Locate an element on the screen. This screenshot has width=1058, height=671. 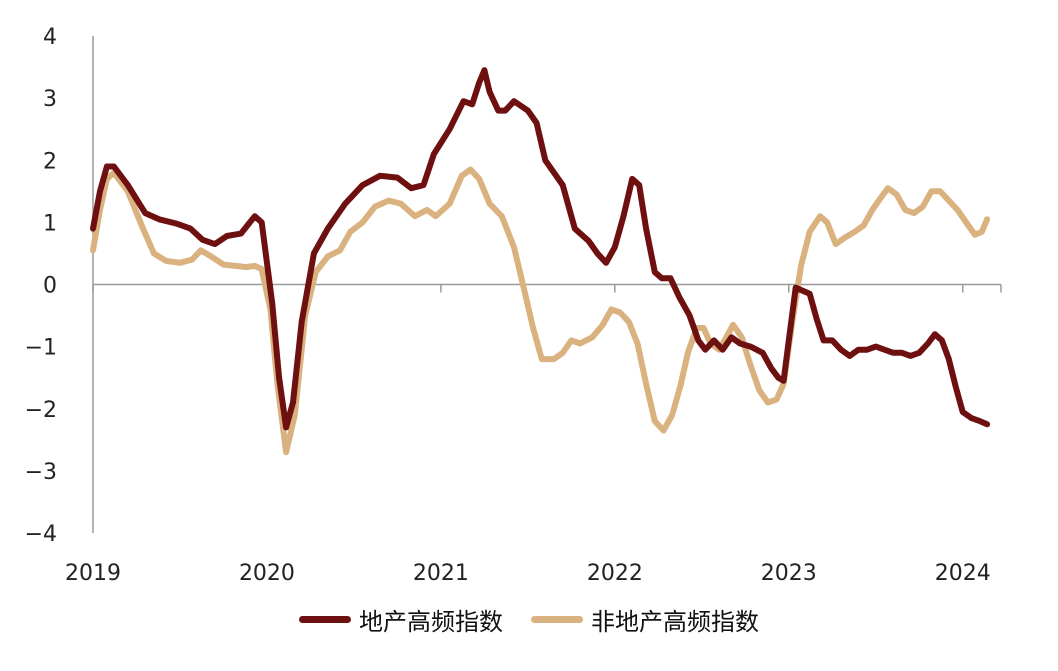
legend: 地产高频指数 非地产高频指数 is located at coordinates (529, 619).